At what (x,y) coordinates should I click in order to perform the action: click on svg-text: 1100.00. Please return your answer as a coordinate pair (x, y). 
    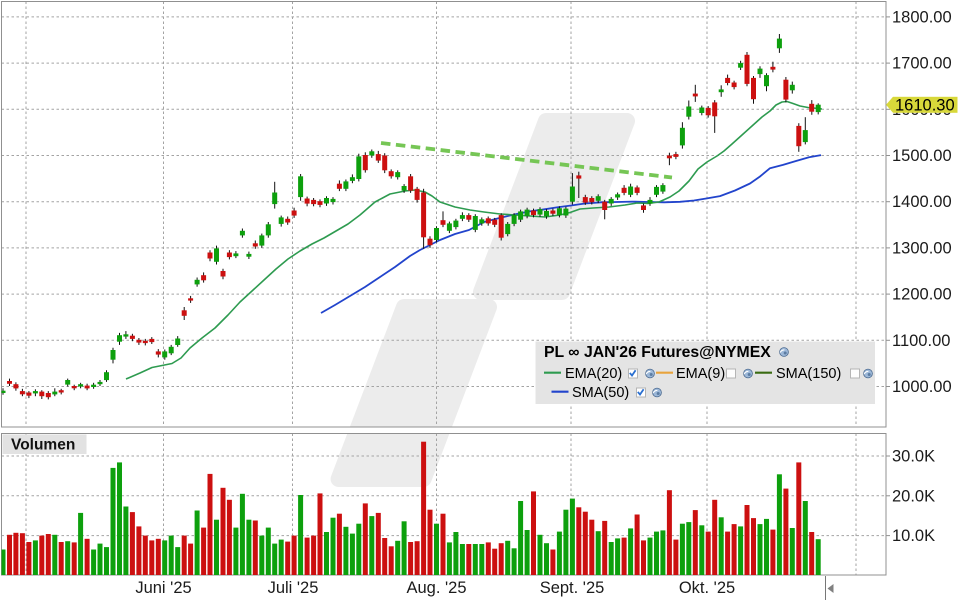
    Looking at the image, I should click on (921, 341).